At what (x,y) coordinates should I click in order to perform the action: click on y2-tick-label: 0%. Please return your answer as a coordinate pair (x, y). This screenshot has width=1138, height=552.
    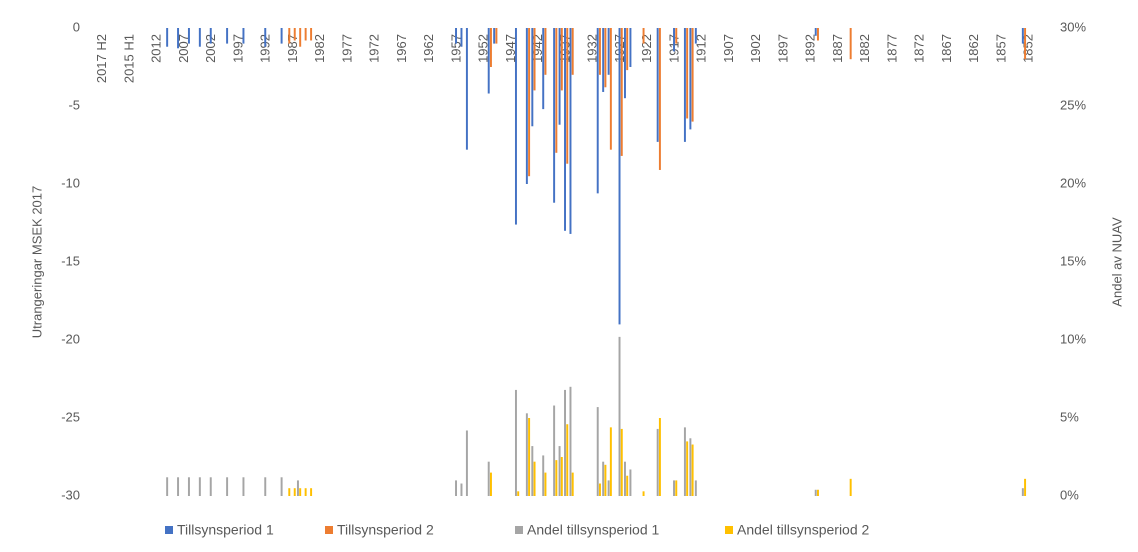
    Looking at the image, I should click on (1069, 494).